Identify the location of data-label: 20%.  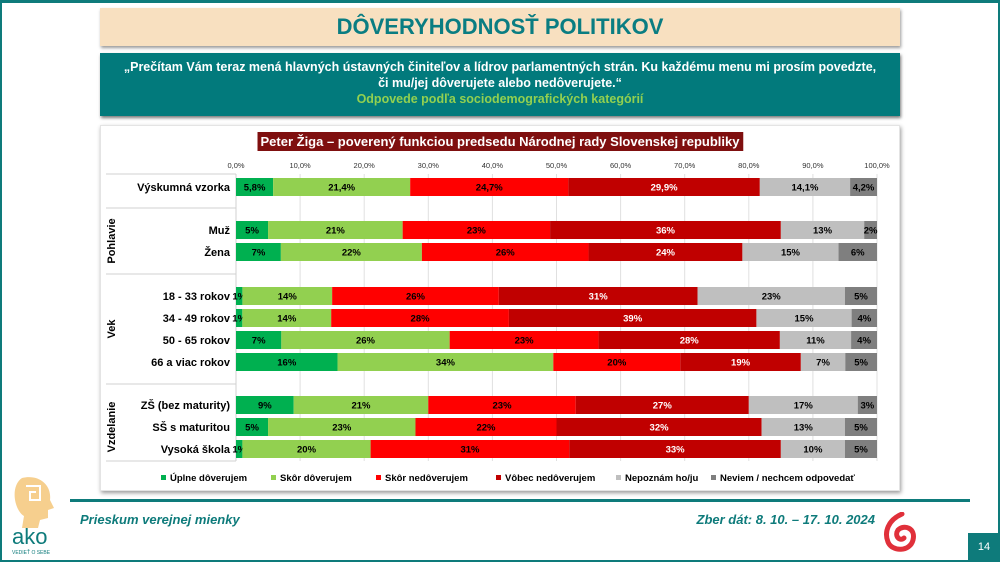
(307, 450).